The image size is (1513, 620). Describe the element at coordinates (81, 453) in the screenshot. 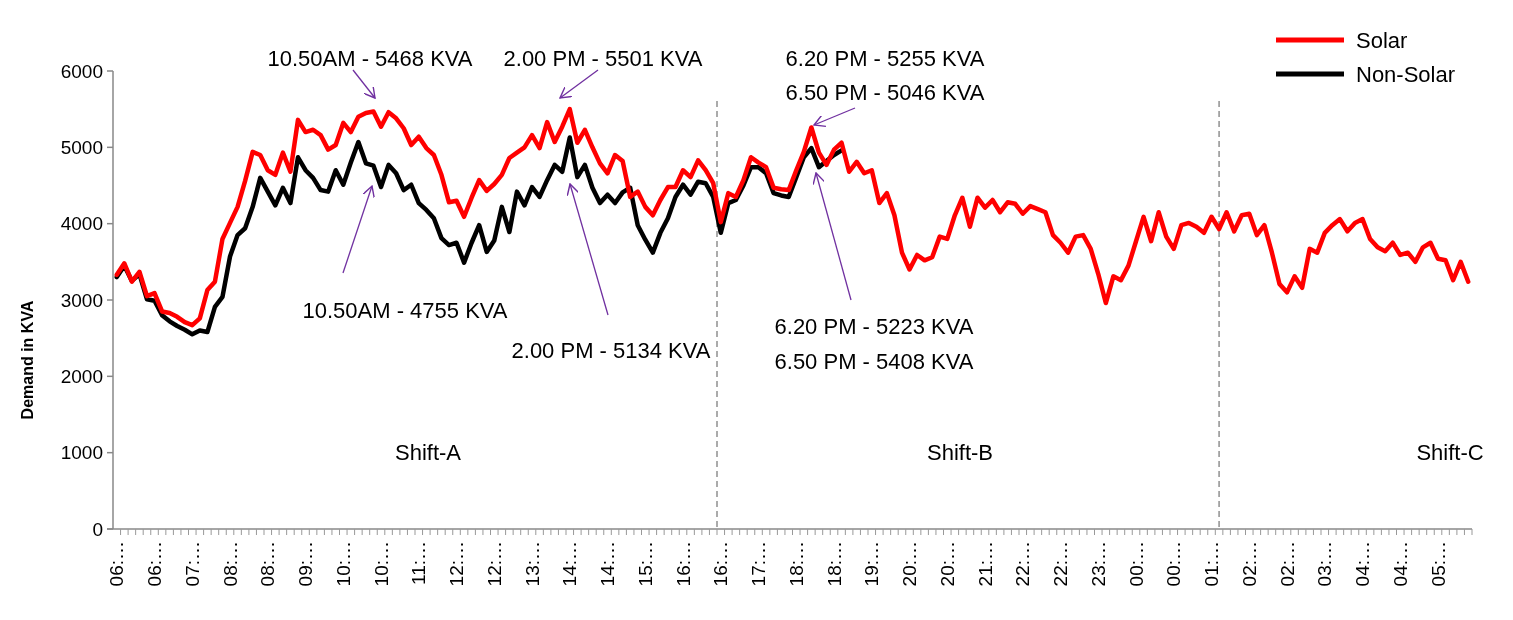

I see `y-tick-label: 1000` at that location.